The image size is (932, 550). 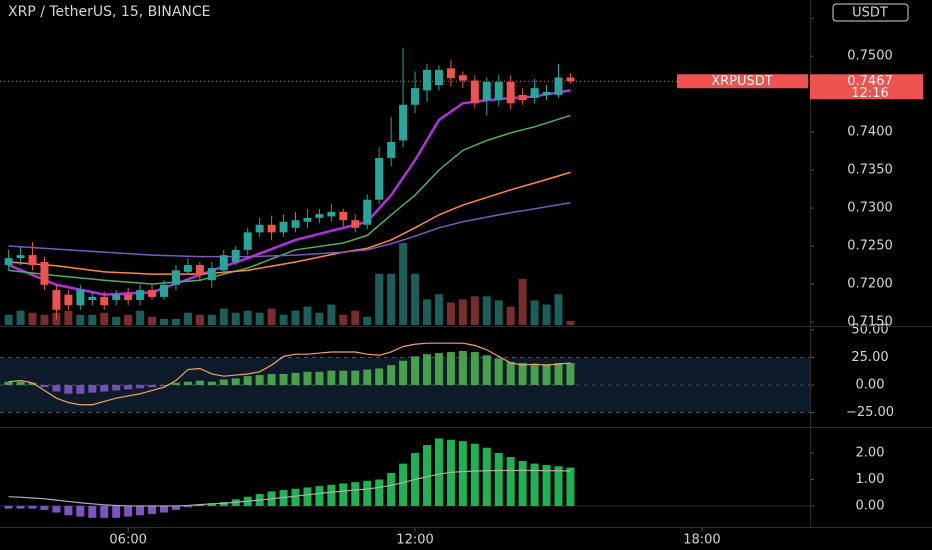 What do you see at coordinates (870, 170) in the screenshot?
I see `y-tick-label: 0.7350` at bounding box center [870, 170].